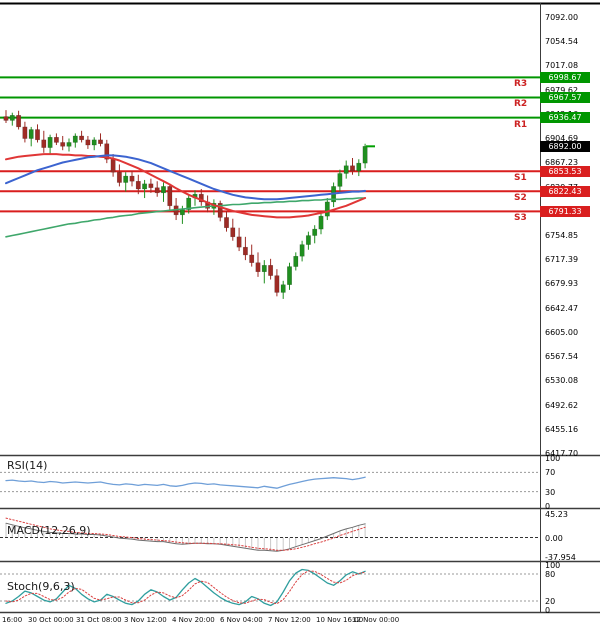 The height and width of the screenshot is (627, 600). Describe the element at coordinates (41, 586) in the screenshot. I see `stoch-indicator-label: Stoch(9,6,3)` at that location.